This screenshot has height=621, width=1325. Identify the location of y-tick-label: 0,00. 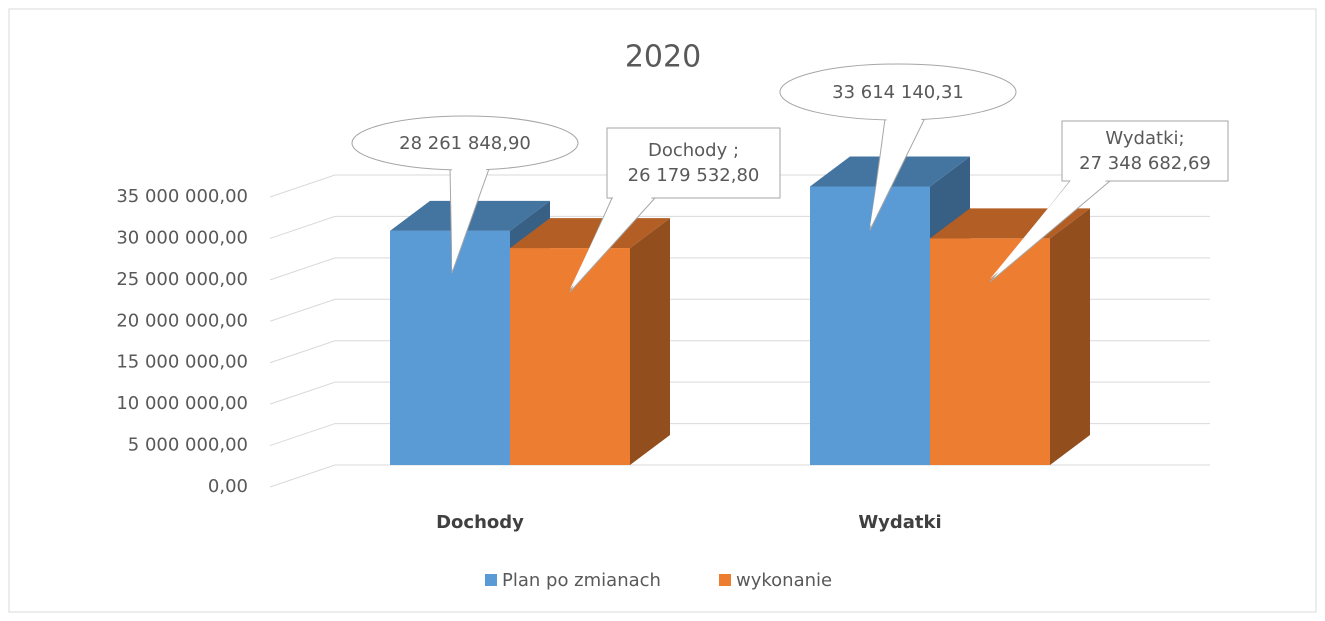
(228, 486).